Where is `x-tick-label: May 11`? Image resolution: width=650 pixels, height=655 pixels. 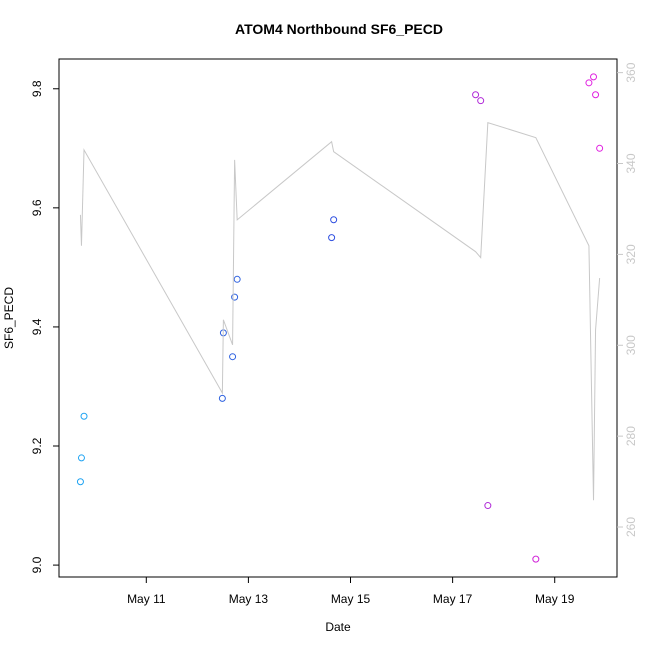 x-tick-label: May 11 is located at coordinates (146, 599).